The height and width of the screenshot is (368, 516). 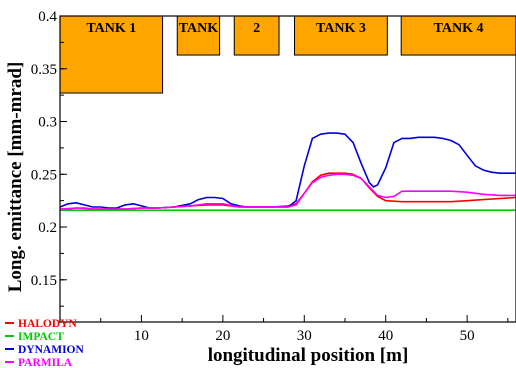 What do you see at coordinates (15, 177) in the screenshot?
I see `y-axis-title: Long. emittance [mm-mrad]` at bounding box center [15, 177].